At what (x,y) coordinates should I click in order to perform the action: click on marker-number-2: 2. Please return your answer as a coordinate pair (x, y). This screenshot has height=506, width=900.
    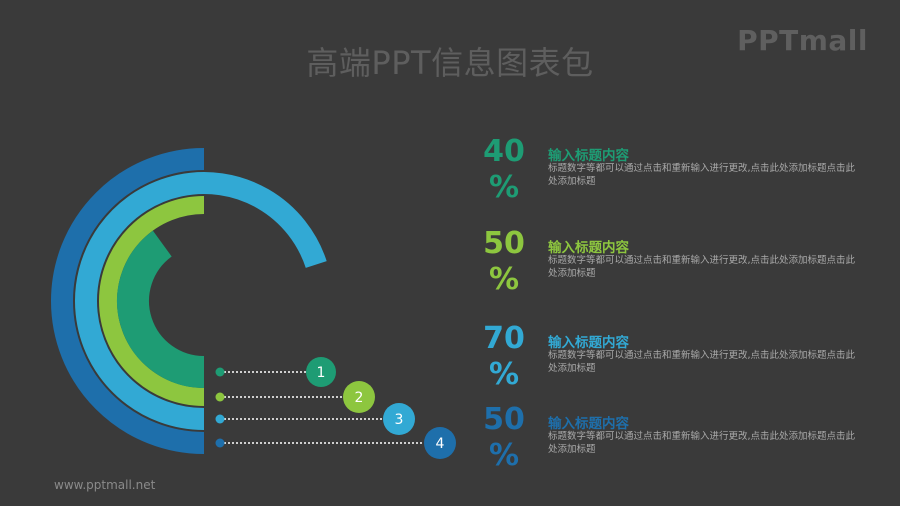
    Looking at the image, I should click on (359, 398).